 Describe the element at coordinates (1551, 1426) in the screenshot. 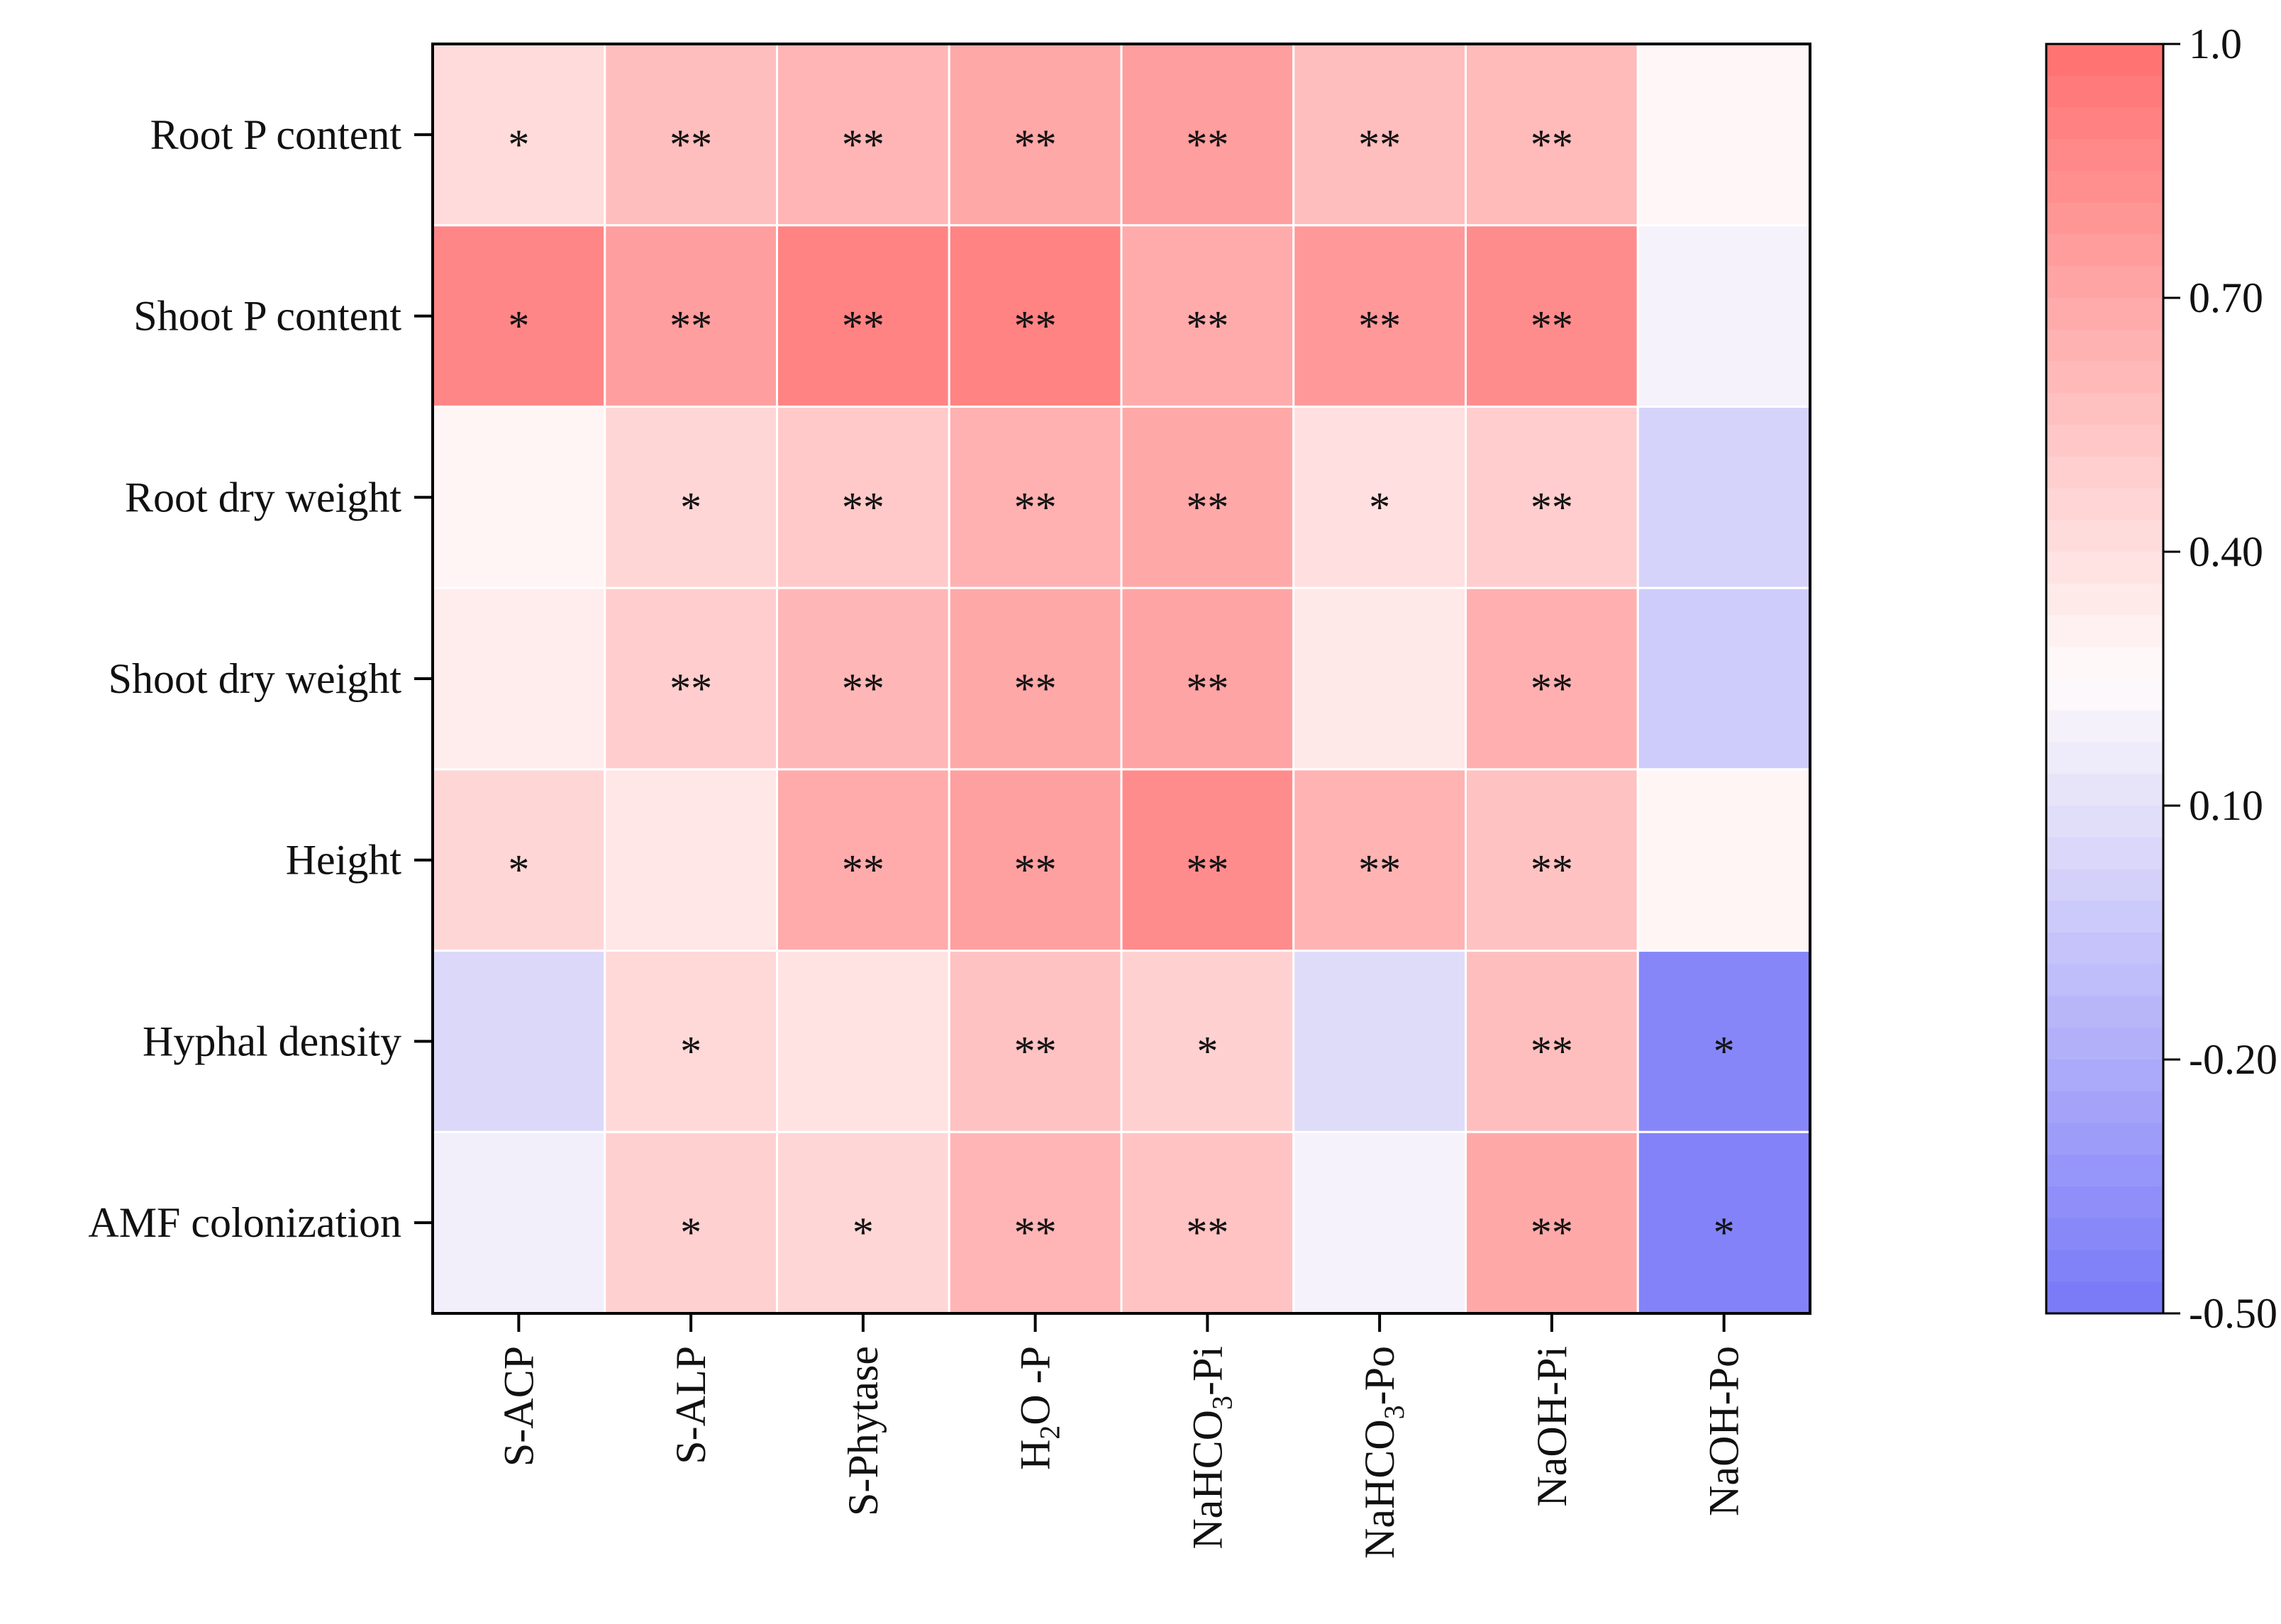

I see `x-tick-label: NaOH-Pi` at that location.